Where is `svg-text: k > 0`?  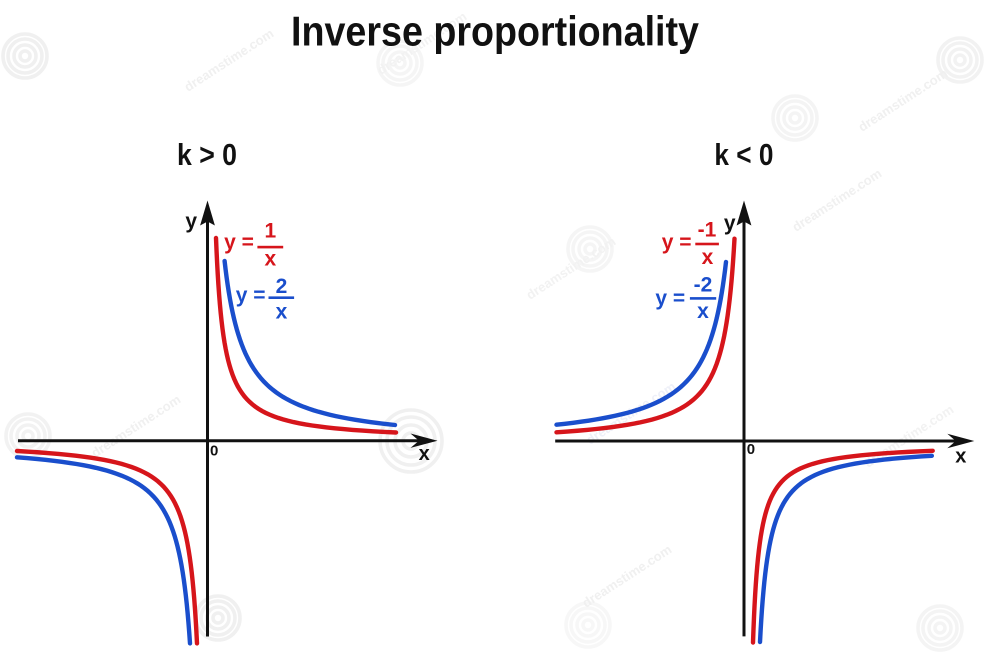 svg-text: k > 0 is located at coordinates (207, 154).